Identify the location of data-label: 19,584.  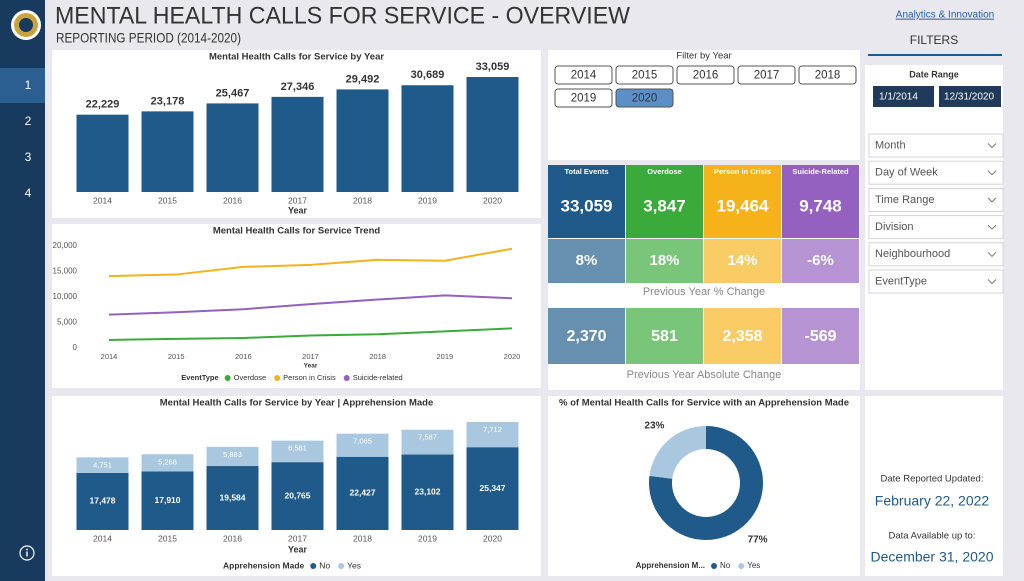
(233, 497).